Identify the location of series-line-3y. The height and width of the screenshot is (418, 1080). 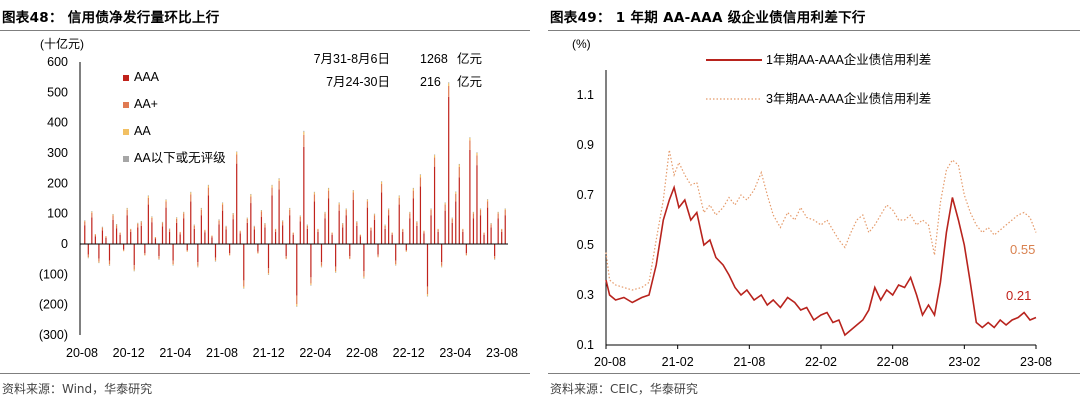
(821, 220).